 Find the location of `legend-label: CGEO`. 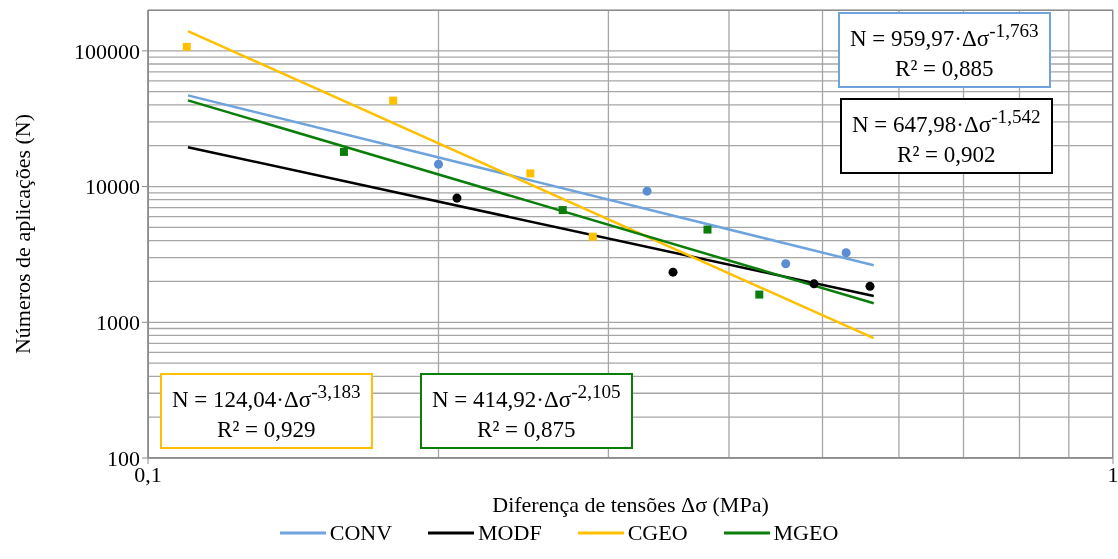

legend-label: CGEO is located at coordinates (657, 533).